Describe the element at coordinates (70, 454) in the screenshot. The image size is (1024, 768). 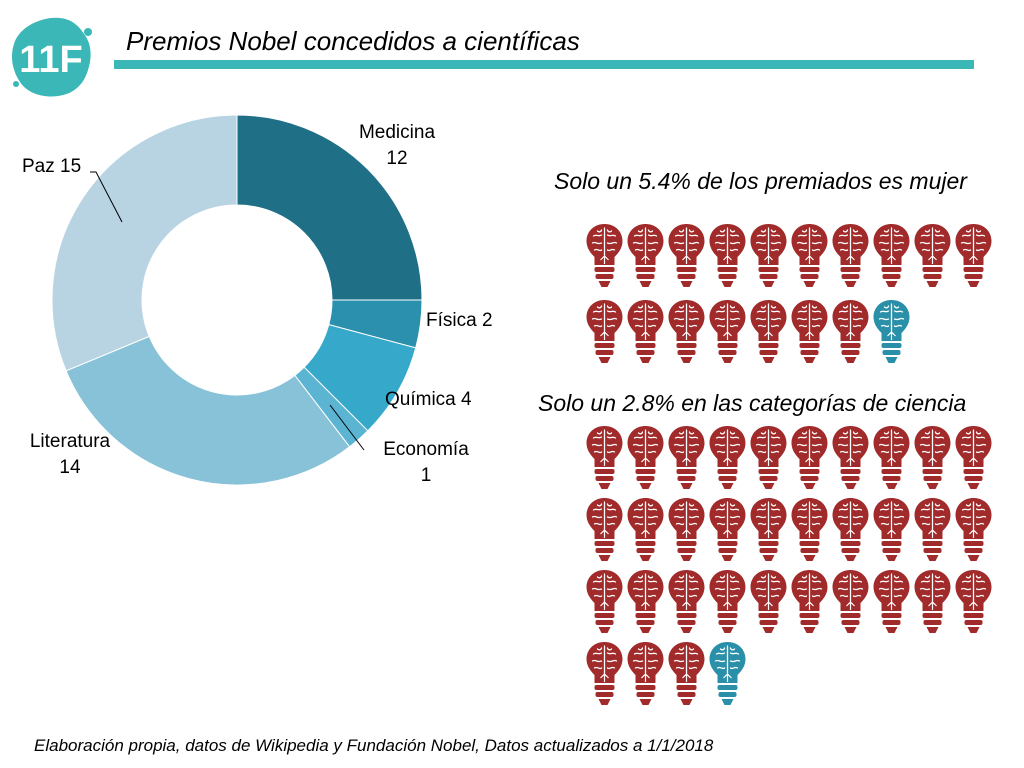
I see `data-label-literatura: Literatura 14` at that location.